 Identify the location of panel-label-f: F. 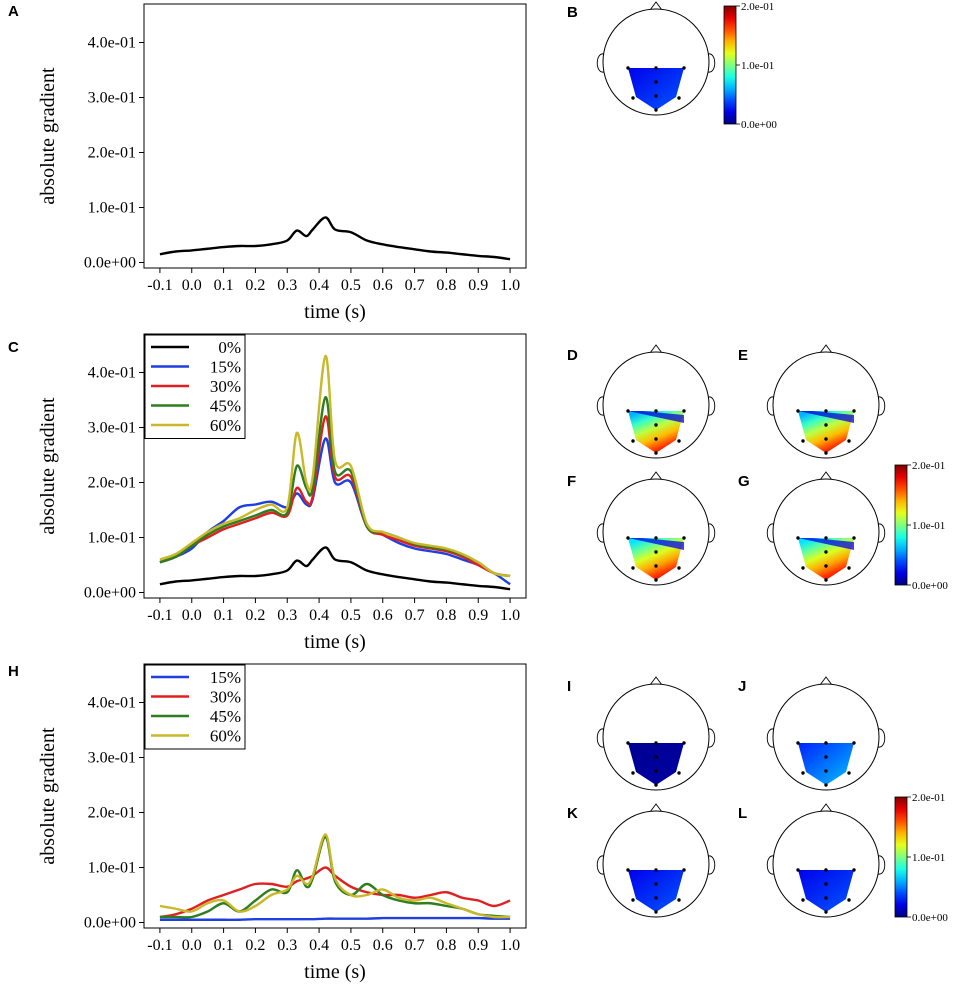
(571, 481).